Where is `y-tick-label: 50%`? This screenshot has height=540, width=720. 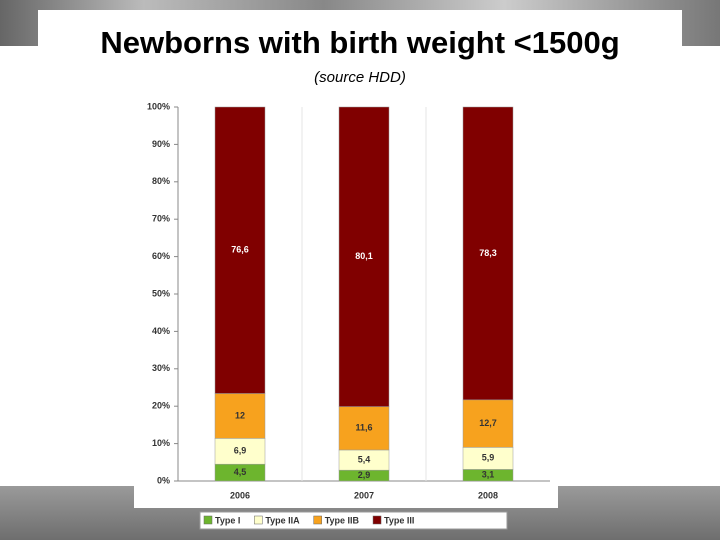 y-tick-label: 50% is located at coordinates (161, 293).